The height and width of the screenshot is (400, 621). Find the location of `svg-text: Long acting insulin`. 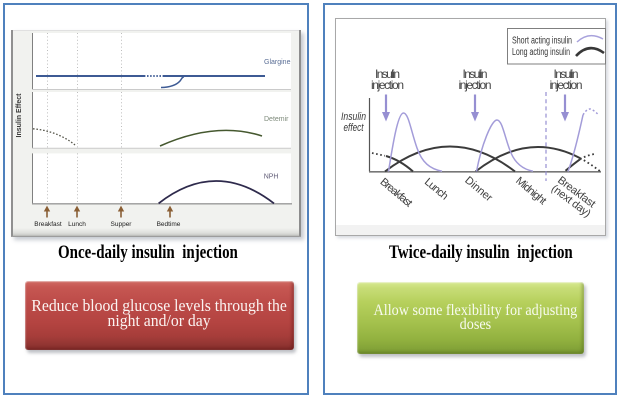

svg-text: Long acting insulin is located at coordinates (541, 52).